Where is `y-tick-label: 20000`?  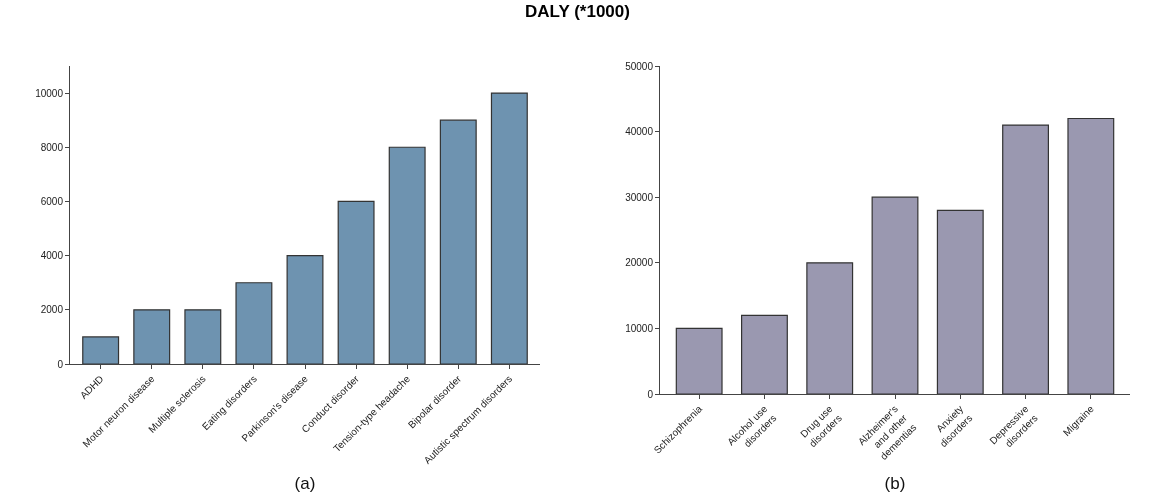 y-tick-label: 20000 is located at coordinates (639, 263).